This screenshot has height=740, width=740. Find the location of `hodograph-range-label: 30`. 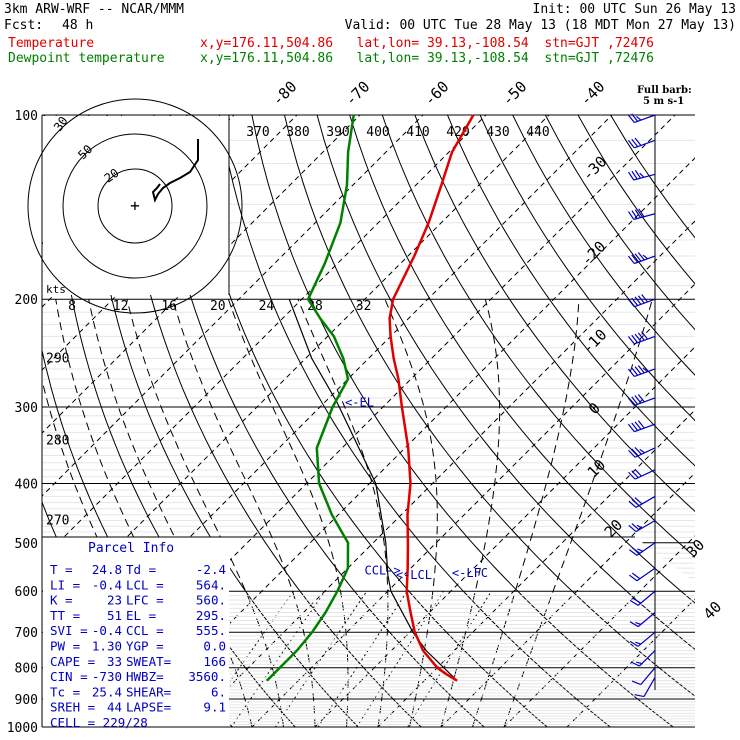

hodograph-range-label: 30 is located at coordinates (61, 124).